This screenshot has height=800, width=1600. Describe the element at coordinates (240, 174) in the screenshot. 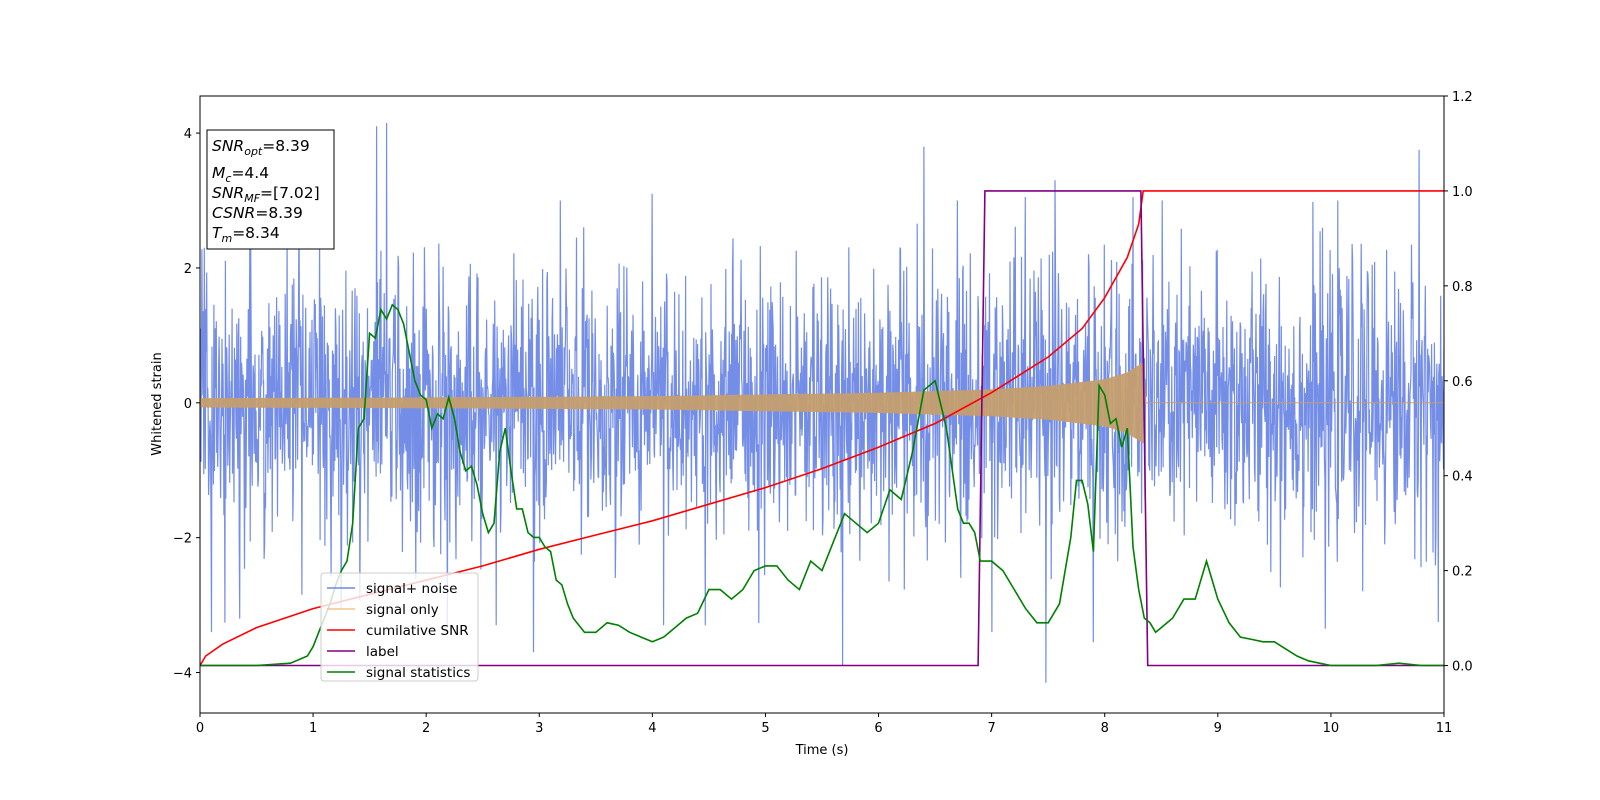

I see `info-line: Mc=4.4` at that location.